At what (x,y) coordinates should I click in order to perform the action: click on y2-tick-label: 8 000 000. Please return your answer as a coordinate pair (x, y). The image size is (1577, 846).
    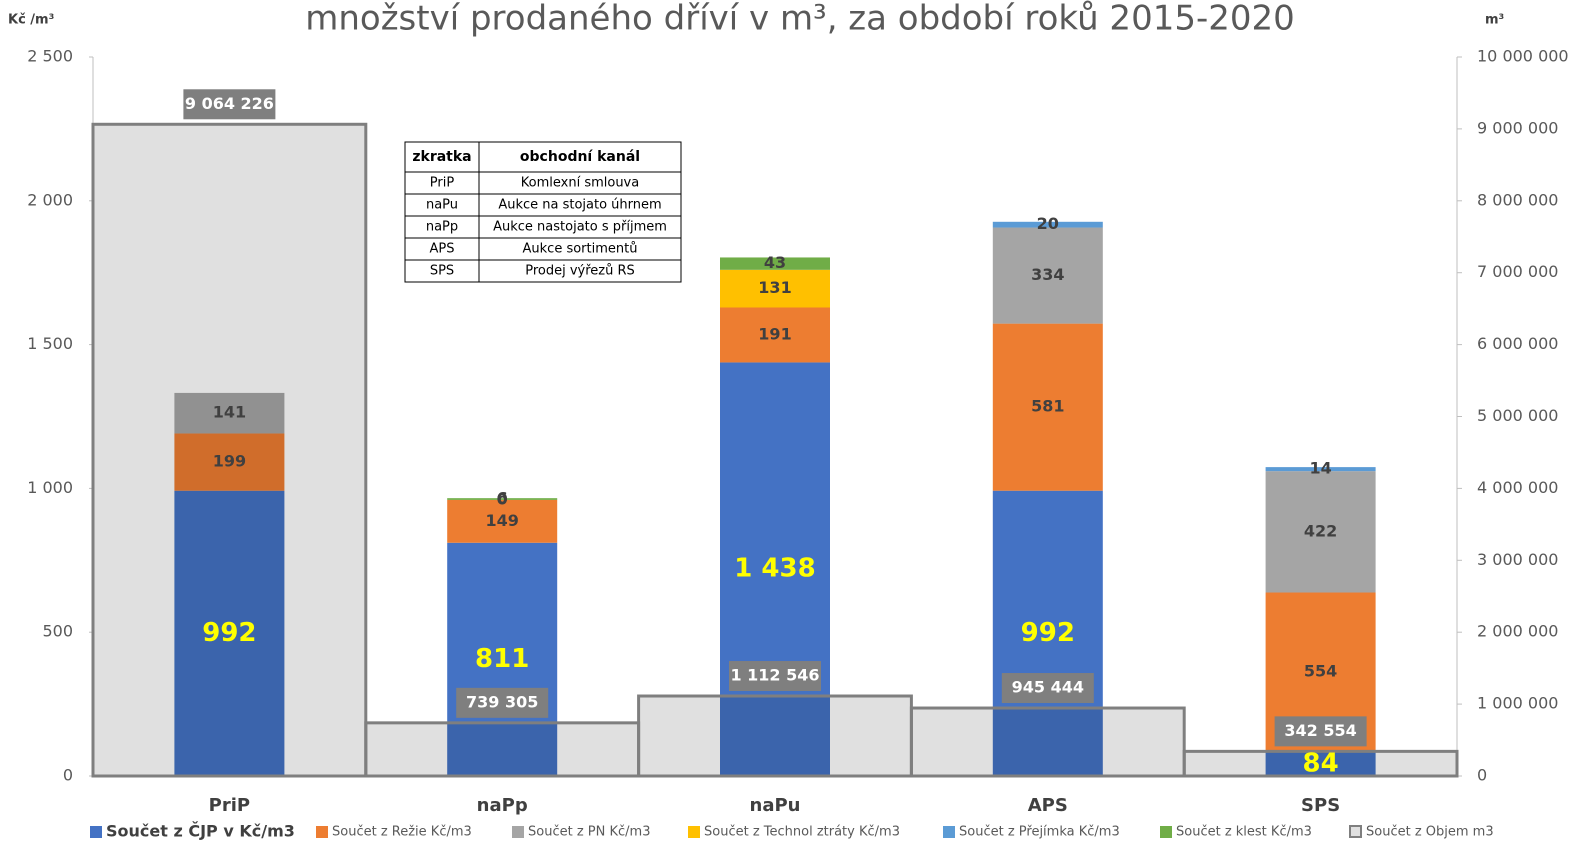
    Looking at the image, I should click on (1517, 199).